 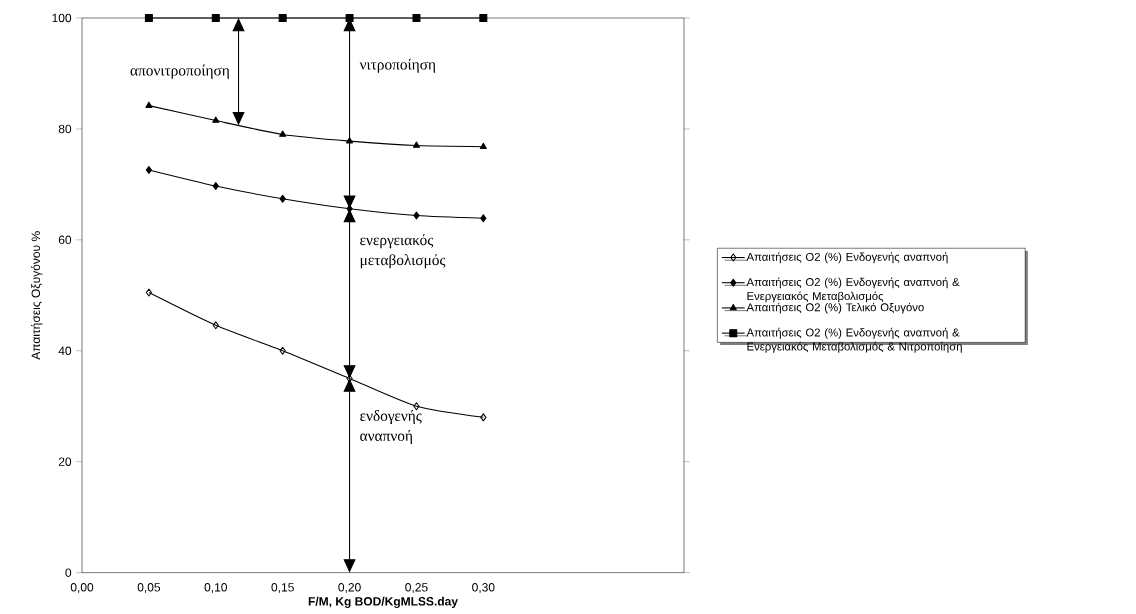 I want to click on x-tick-label: 0,10, so click(x=215, y=588).